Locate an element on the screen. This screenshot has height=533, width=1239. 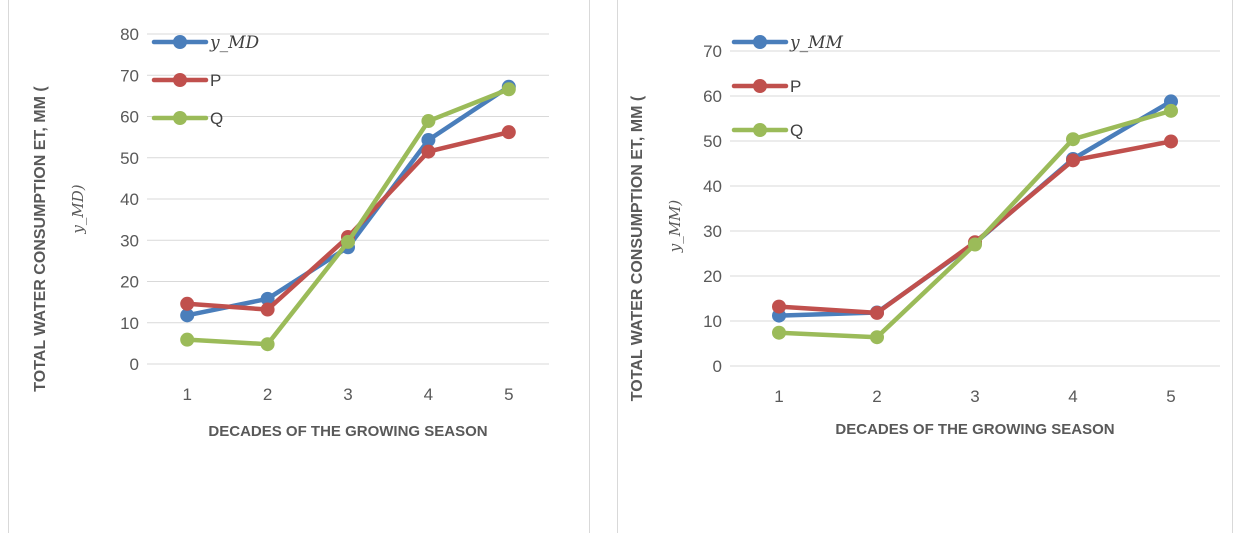
y-axis-title-line2: 𝑦_𝑀M) is located at coordinates (675, 227).